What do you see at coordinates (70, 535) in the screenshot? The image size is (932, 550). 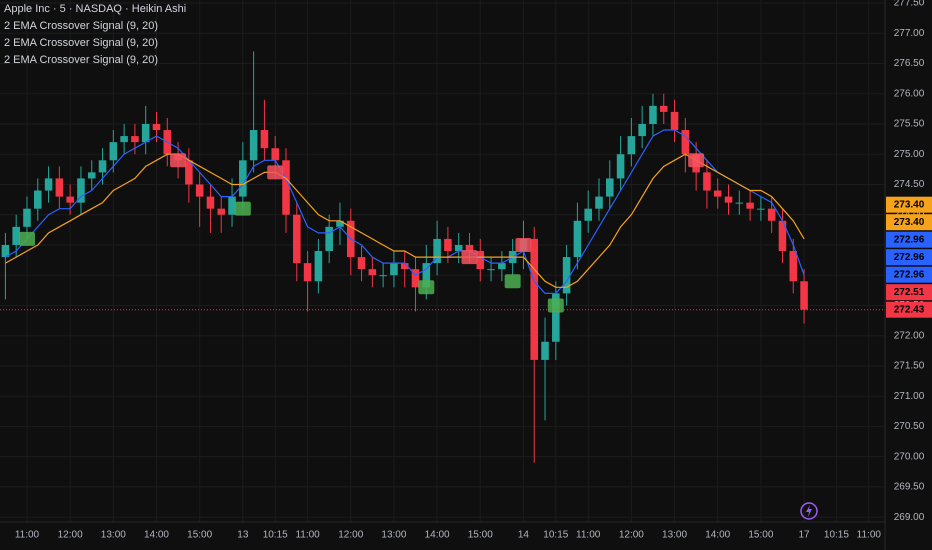 I see `x-tick-label: 12:00` at bounding box center [70, 535].